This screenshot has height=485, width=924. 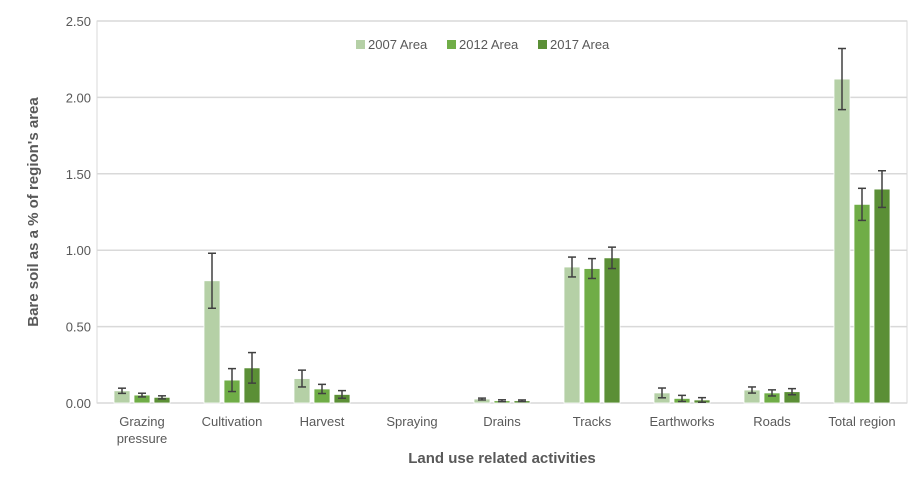 What do you see at coordinates (78, 174) in the screenshot?
I see `y-tick-label: 1.50` at bounding box center [78, 174].